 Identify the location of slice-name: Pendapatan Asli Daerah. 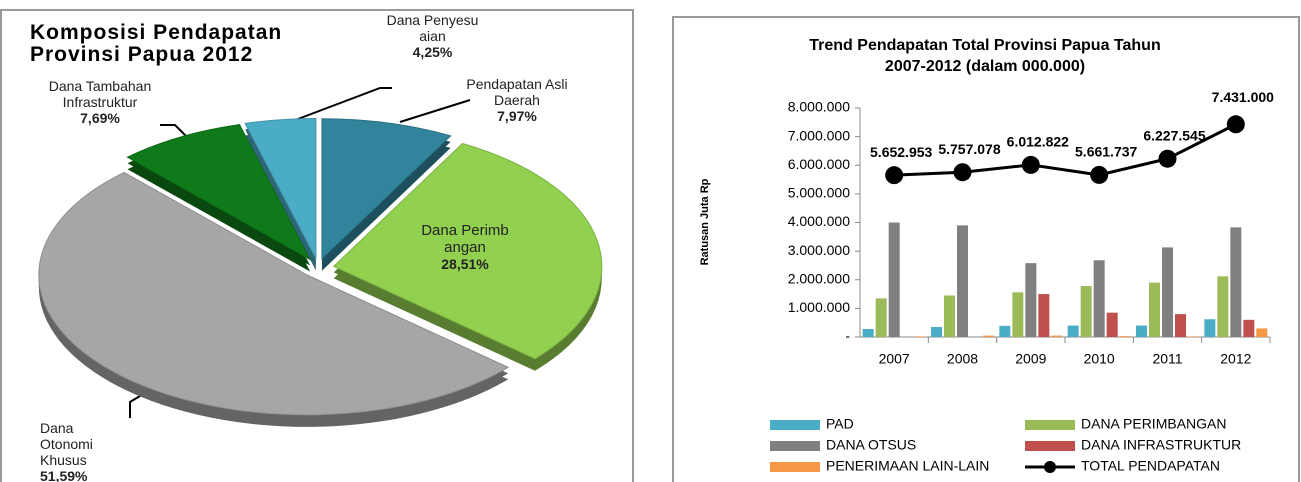
(517, 92).